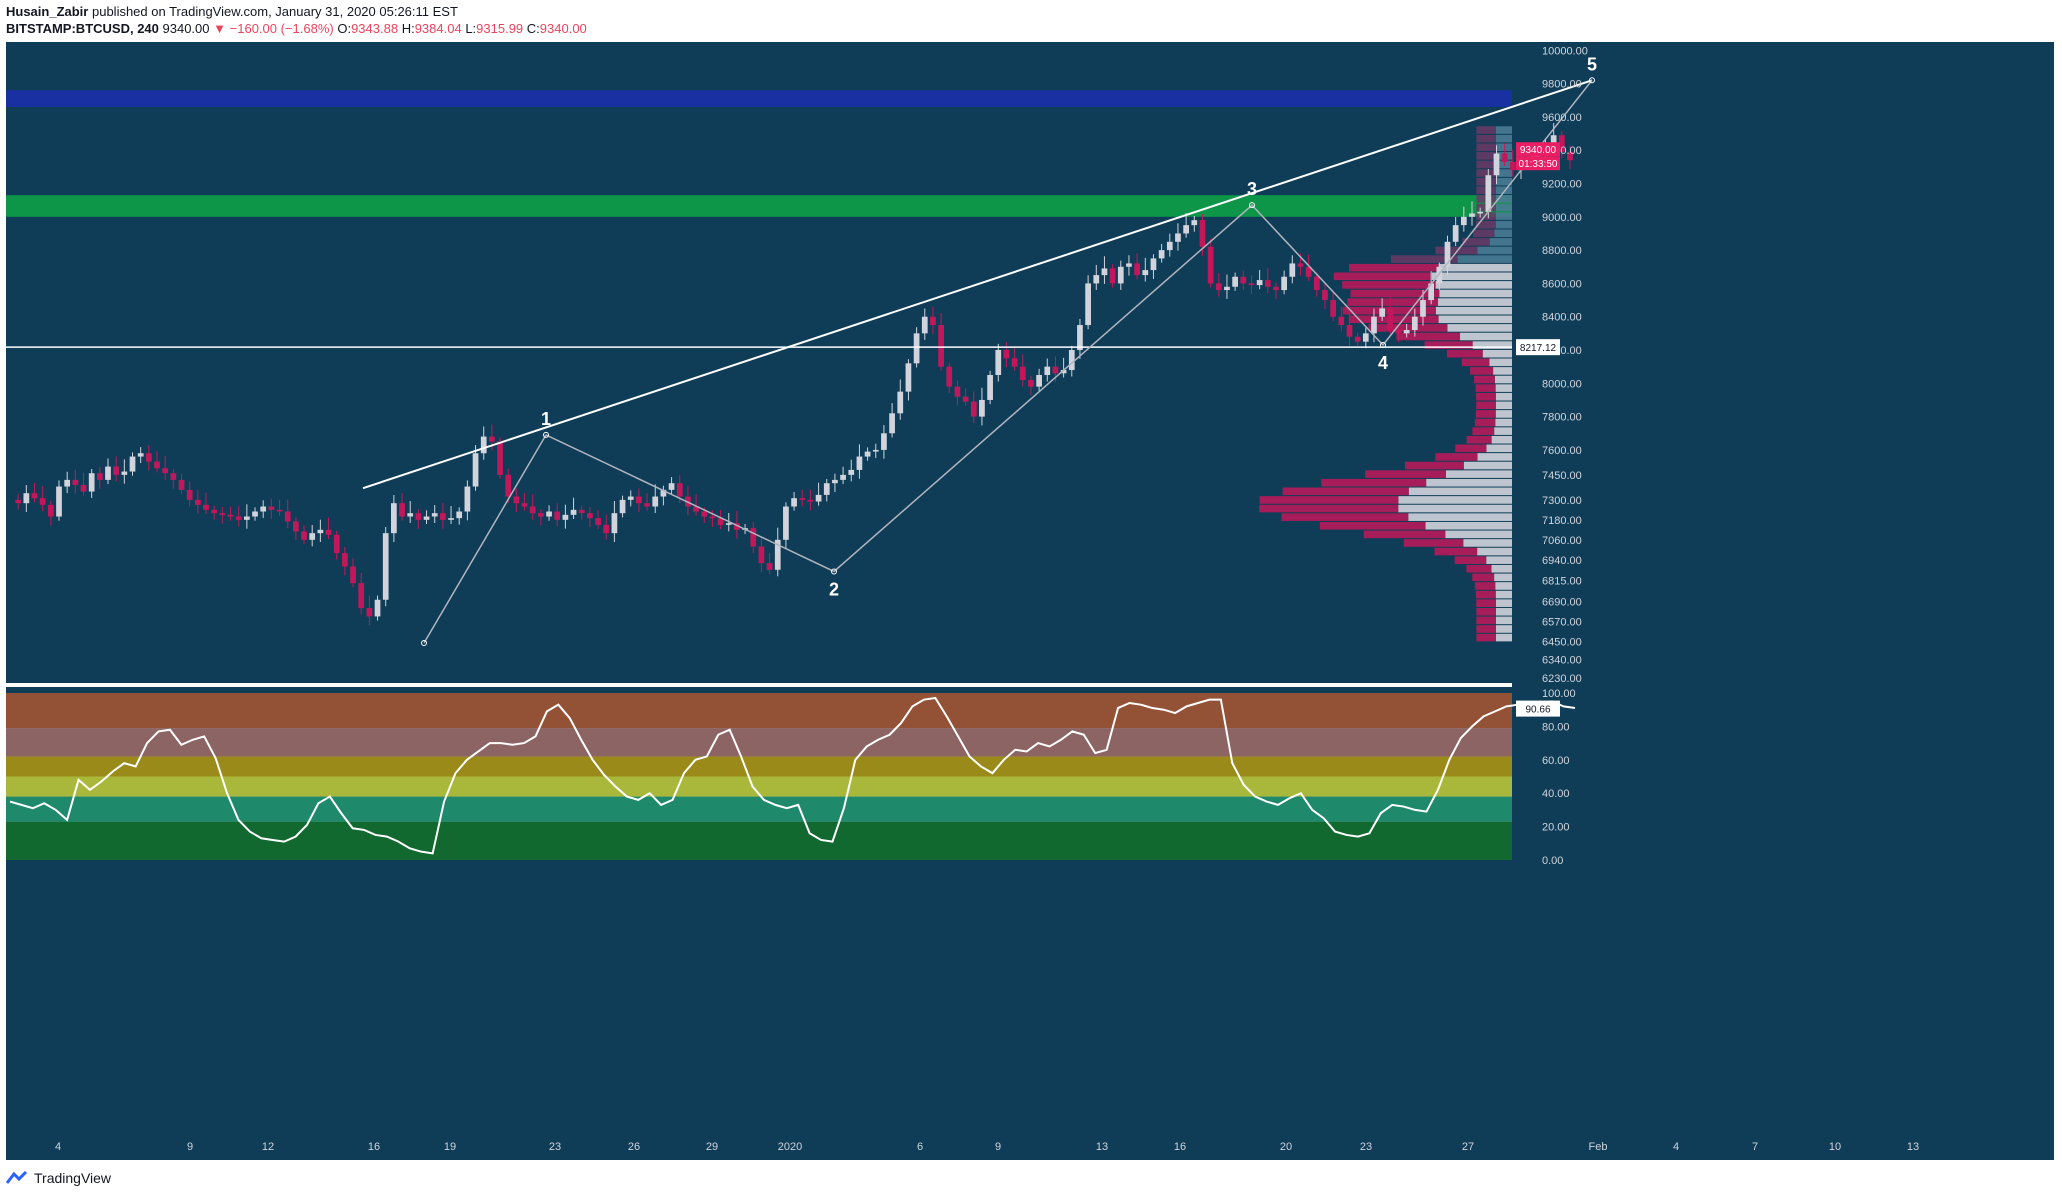 The height and width of the screenshot is (1194, 2062). I want to click on horizontal-line-tag, so click(1538, 347).